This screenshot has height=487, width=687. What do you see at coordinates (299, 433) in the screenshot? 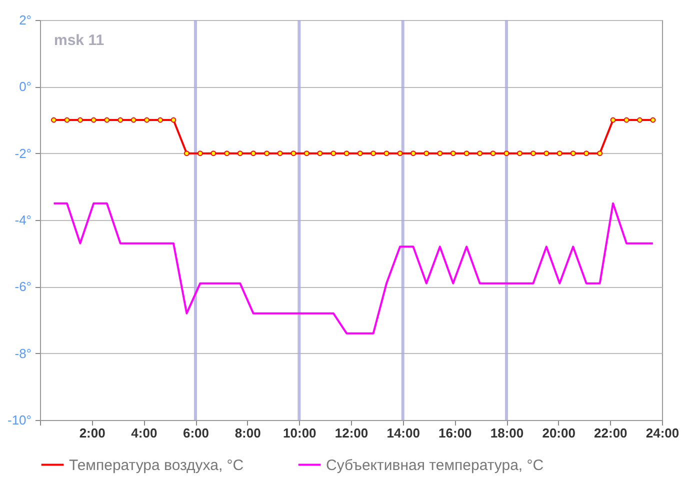
I see `x-tick-label: 10:00` at bounding box center [299, 433].